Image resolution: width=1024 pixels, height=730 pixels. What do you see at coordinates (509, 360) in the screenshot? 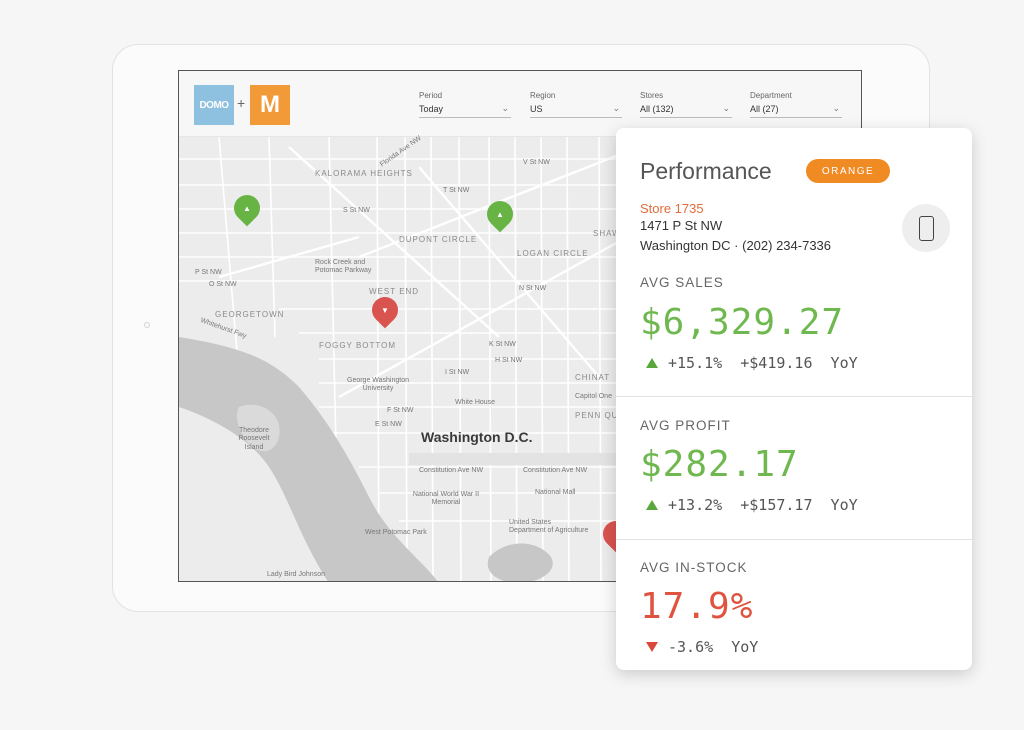
I see `street-label: H St NW` at bounding box center [509, 360].